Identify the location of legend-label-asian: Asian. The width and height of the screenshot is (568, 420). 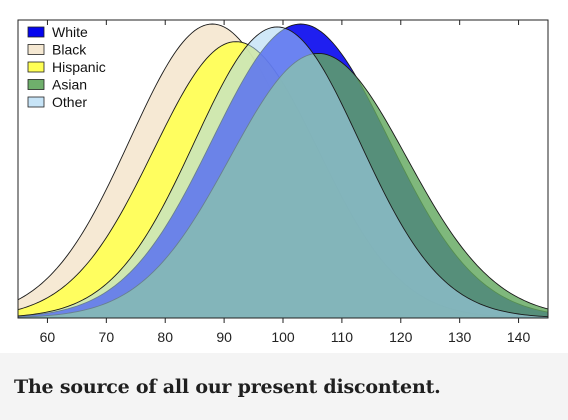
(69, 85).